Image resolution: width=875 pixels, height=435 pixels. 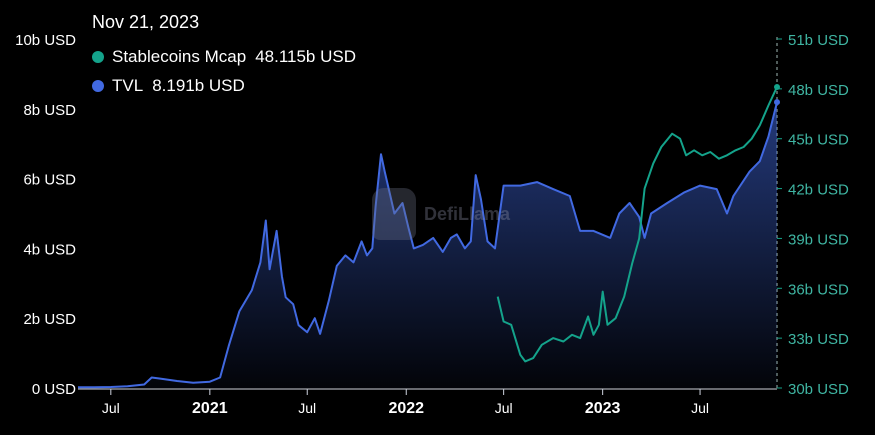 I want to click on tooltip-date: Nov 21, 2023, so click(x=146, y=22).